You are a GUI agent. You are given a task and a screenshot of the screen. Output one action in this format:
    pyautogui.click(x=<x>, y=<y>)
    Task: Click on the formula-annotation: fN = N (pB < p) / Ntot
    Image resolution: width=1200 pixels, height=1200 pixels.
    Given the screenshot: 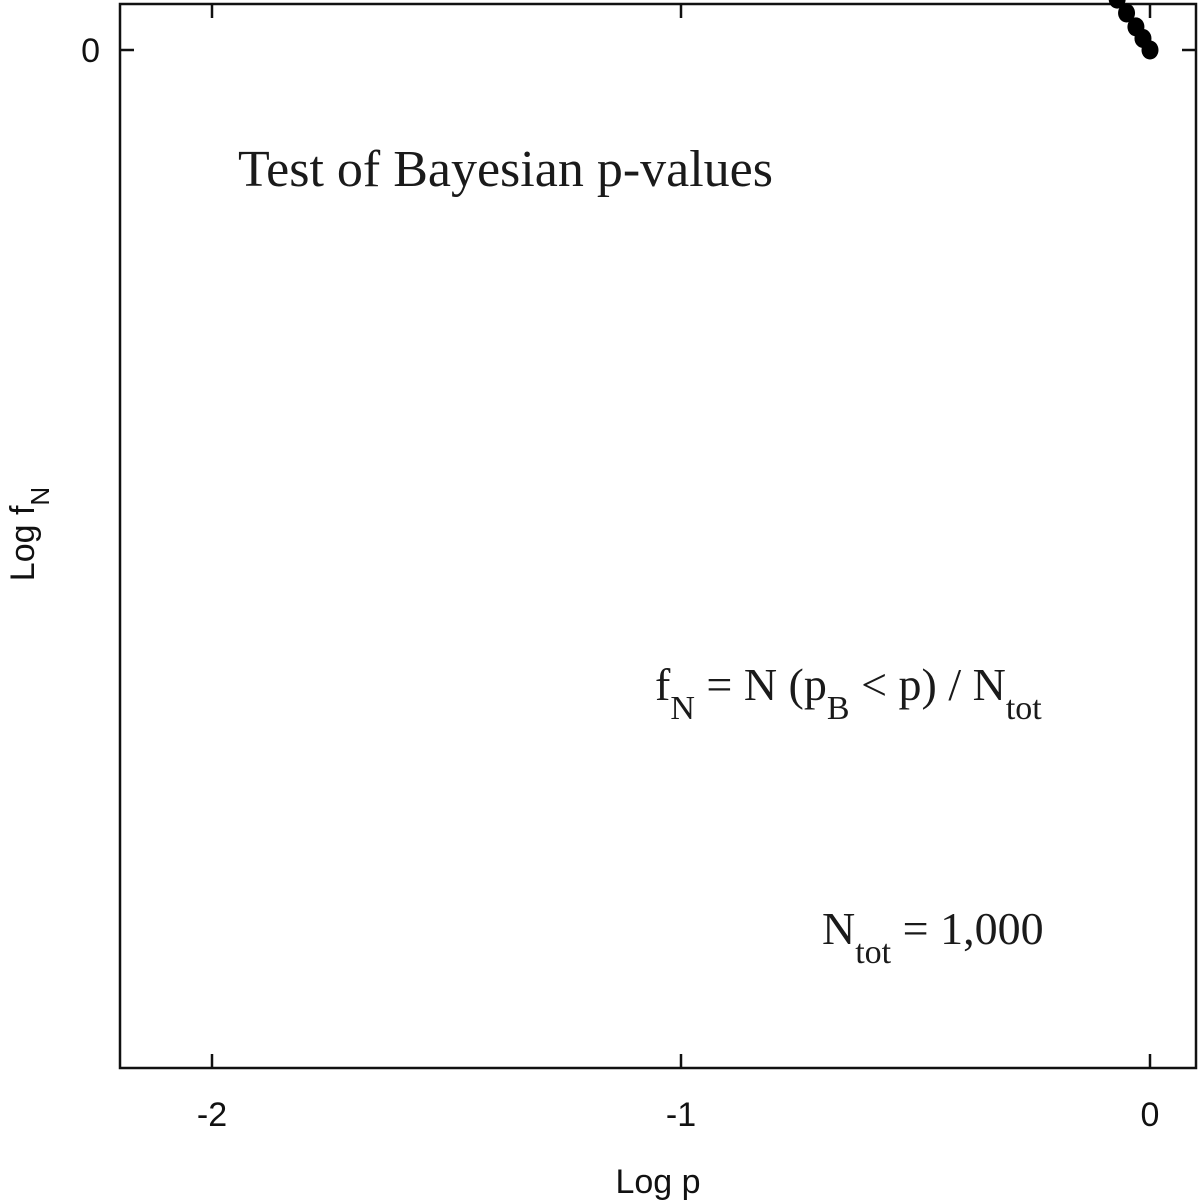 What is the action you would take?
    pyautogui.click(x=848, y=693)
    